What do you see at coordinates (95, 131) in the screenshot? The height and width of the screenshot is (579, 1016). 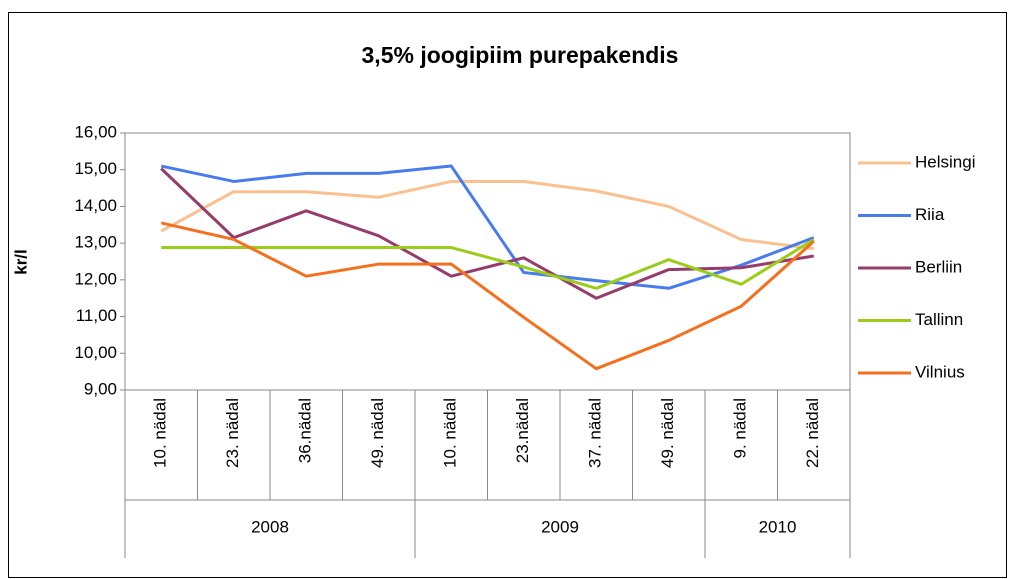 I see `y-tick-label: 16,00` at bounding box center [95, 131].